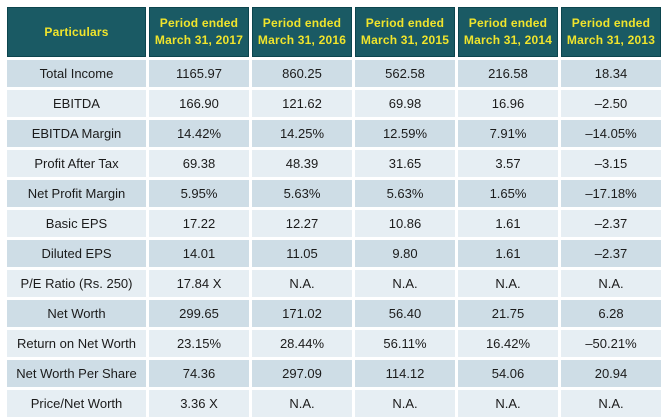 The image size is (670, 420). What do you see at coordinates (611, 73) in the screenshot?
I see `cell-value: 18.34` at bounding box center [611, 73].